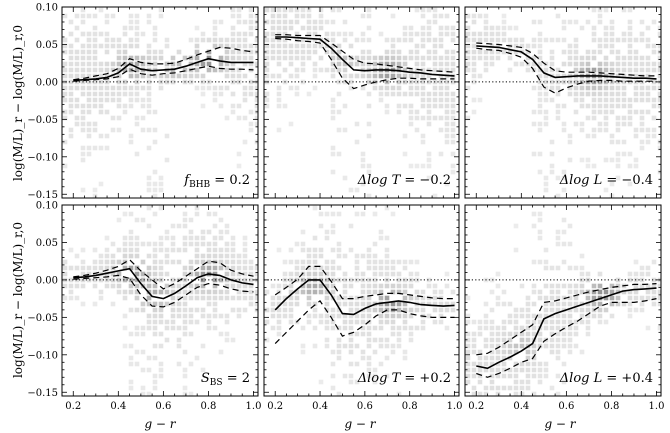 This screenshot has width=670, height=433. I want to click on panel-frame, so click(160, 102).